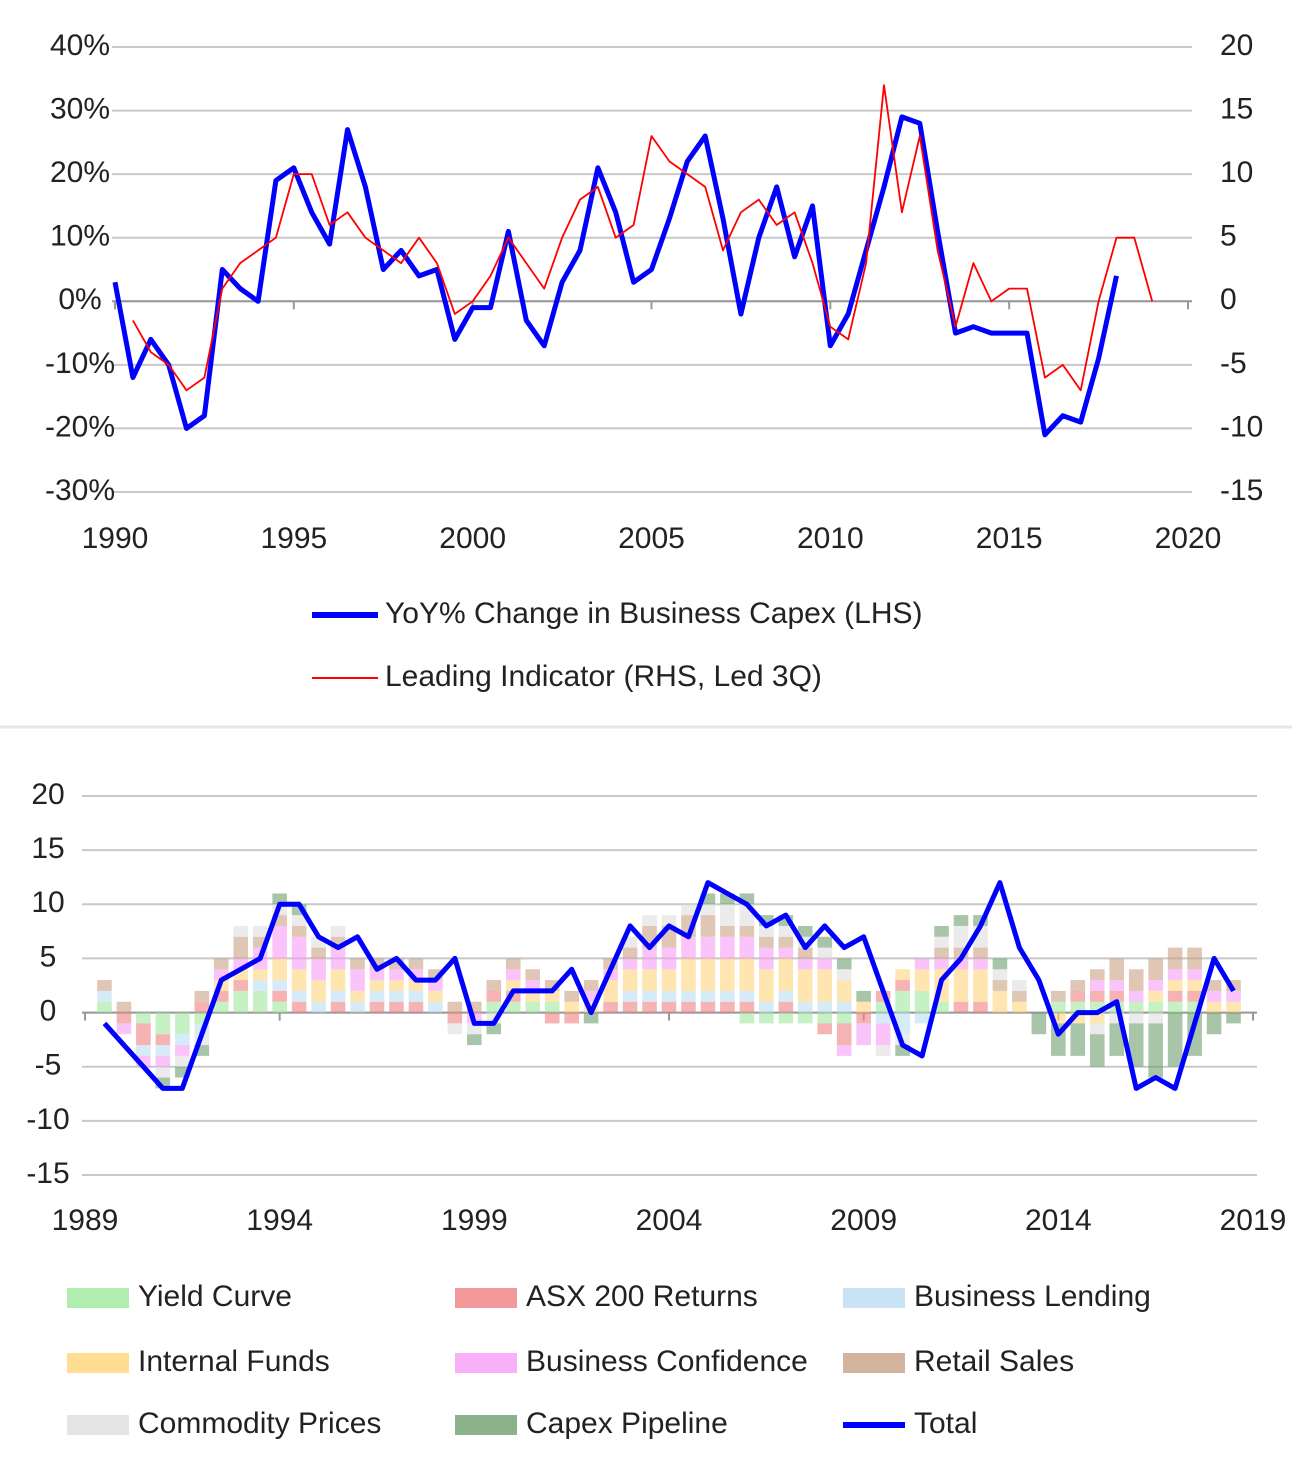 The image size is (1292, 1458). Describe the element at coordinates (651, 538) in the screenshot. I see `x-tick-label: 2005` at that location.